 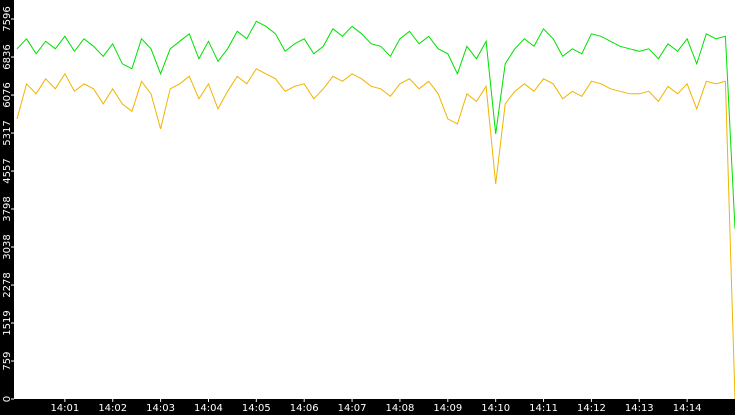 I want to click on x-tick-label: 14:01, so click(x=64, y=408).